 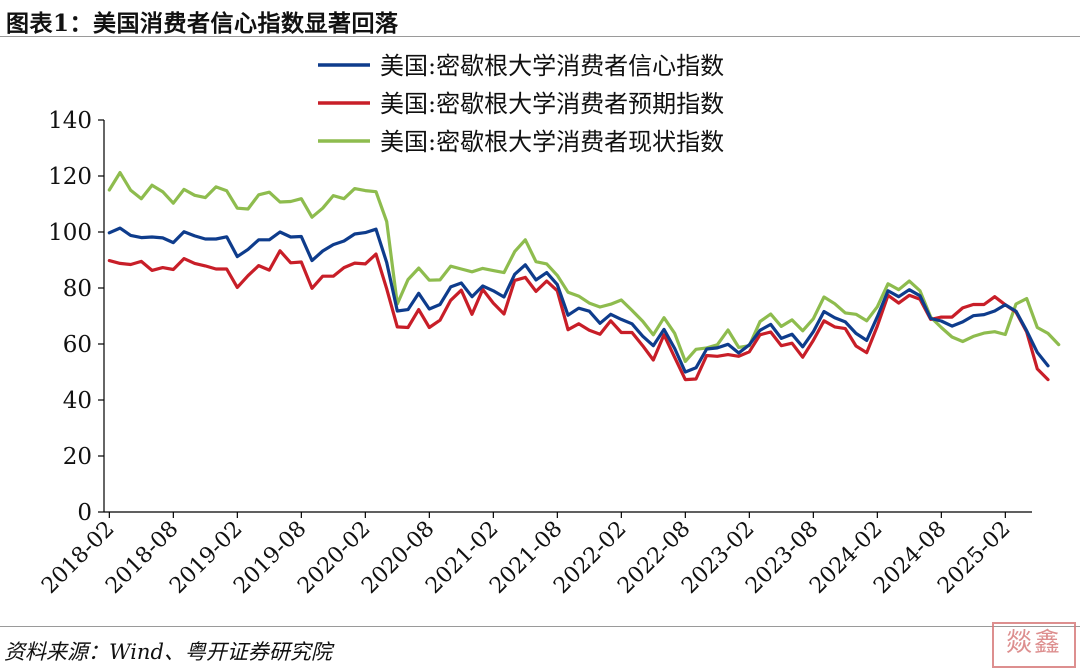 What do you see at coordinates (202, 23) in the screenshot?
I see `figure-title: 图表1：美国消费者信心指数显著回落` at bounding box center [202, 23].